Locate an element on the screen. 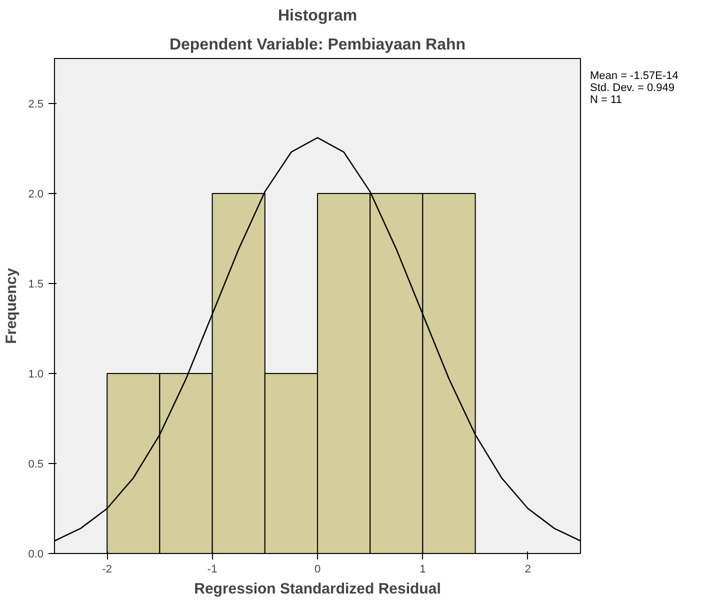 The height and width of the screenshot is (608, 704). y-tick-label: 2.5 is located at coordinates (36, 104).